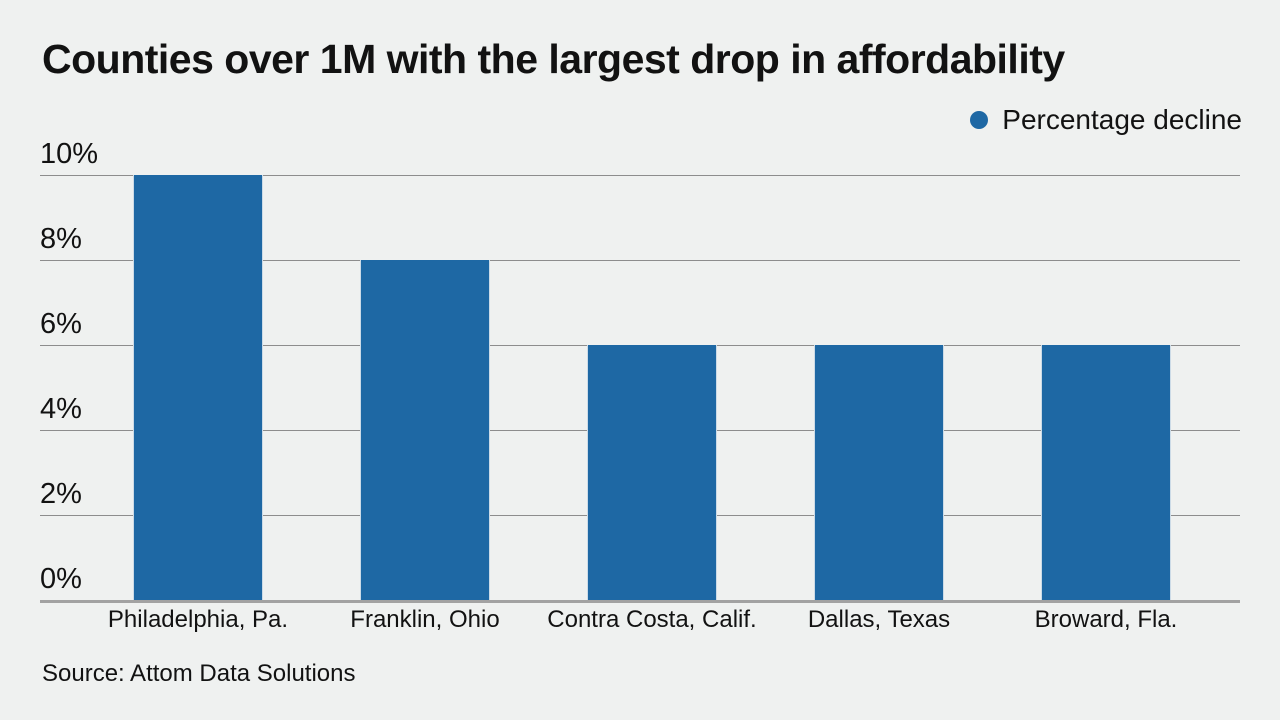 The image size is (1280, 720). Describe the element at coordinates (1122, 119) in the screenshot. I see `legend-label: Percentage decline` at that location.